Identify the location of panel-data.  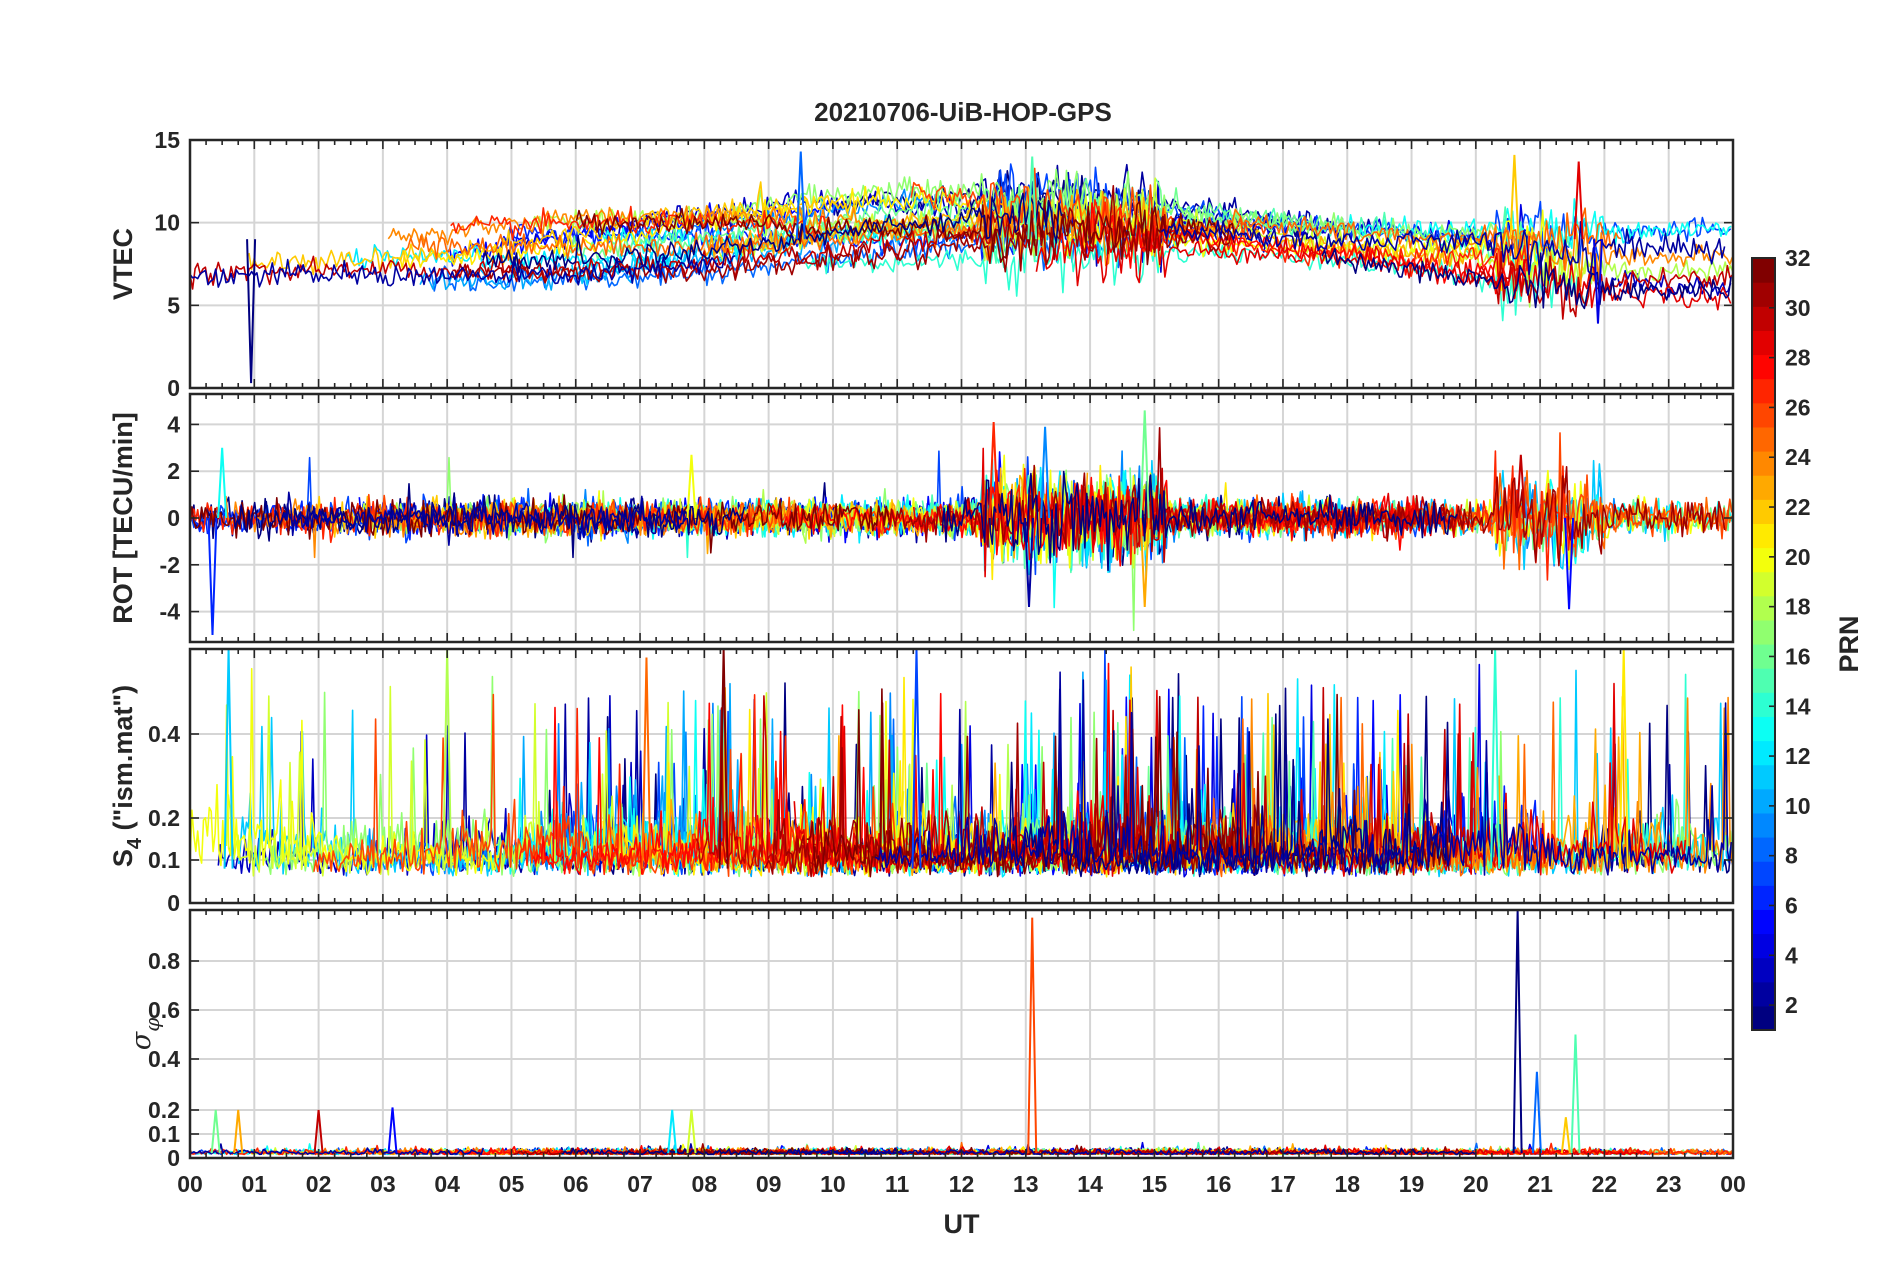
(961, 1148).